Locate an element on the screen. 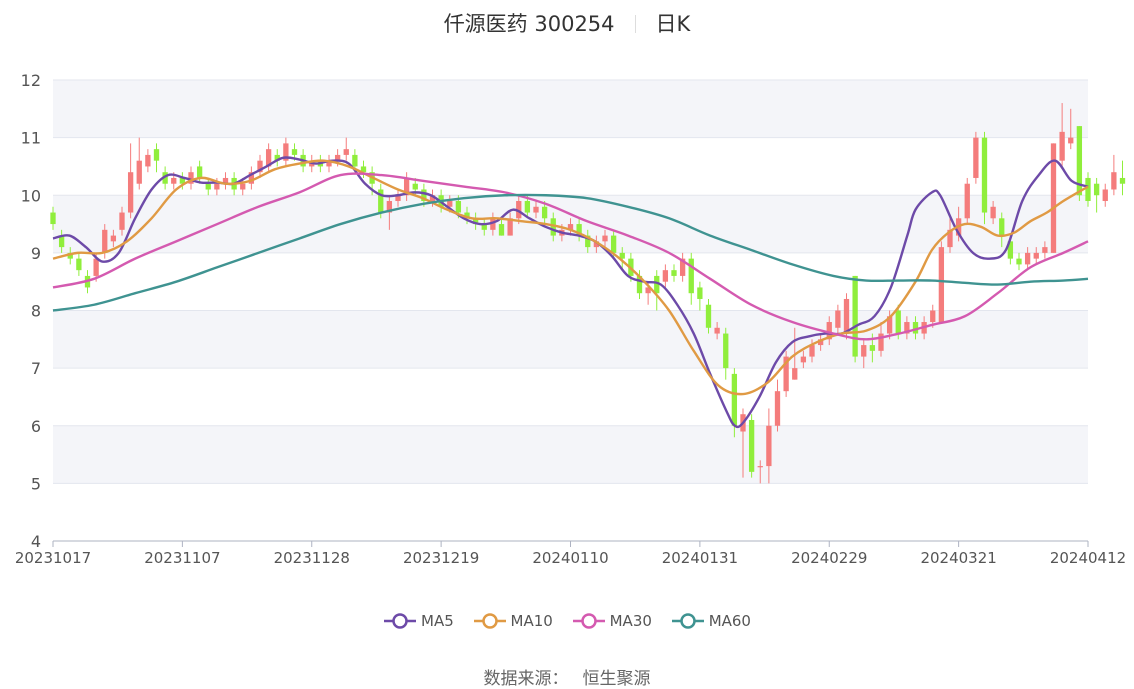  y-tick-label: 12 is located at coordinates (31, 80).